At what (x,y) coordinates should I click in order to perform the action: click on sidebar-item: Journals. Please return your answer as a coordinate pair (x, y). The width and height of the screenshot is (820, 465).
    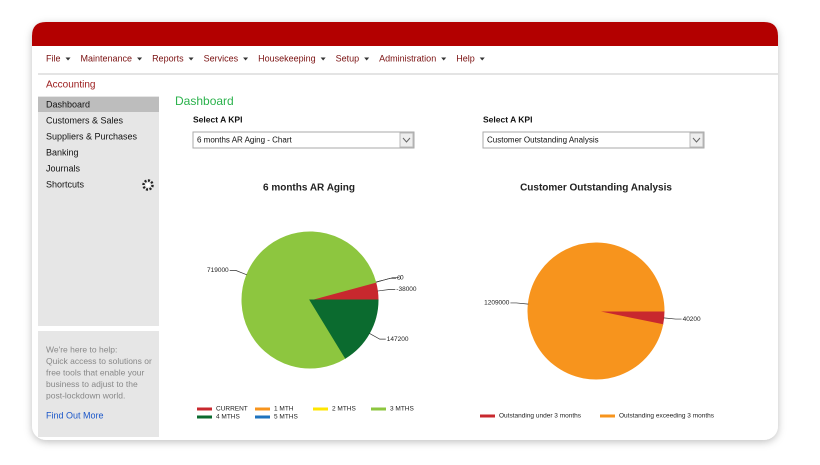
    Looking at the image, I should click on (63, 168).